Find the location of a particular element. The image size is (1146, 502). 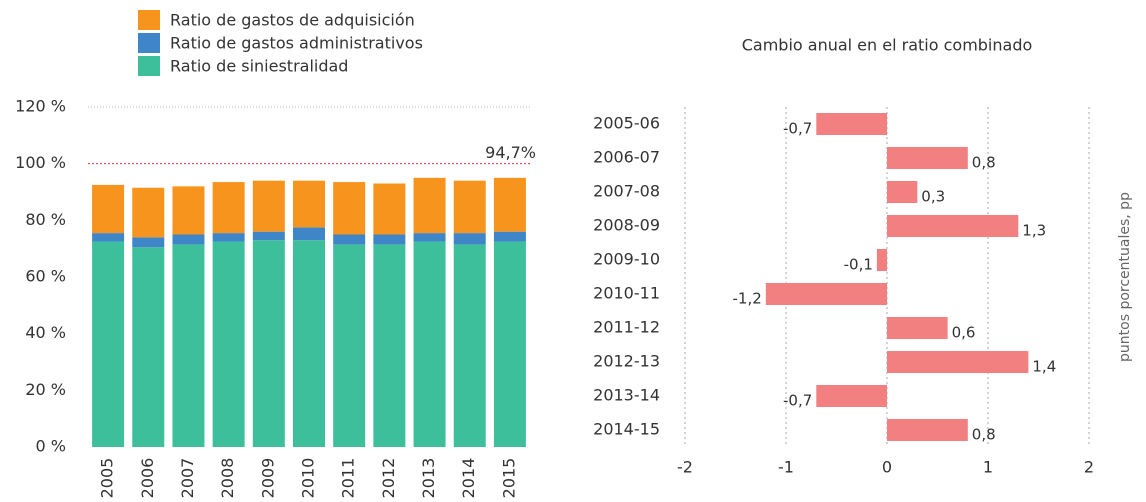

x-tick-label: 2007 is located at coordinates (187, 478).